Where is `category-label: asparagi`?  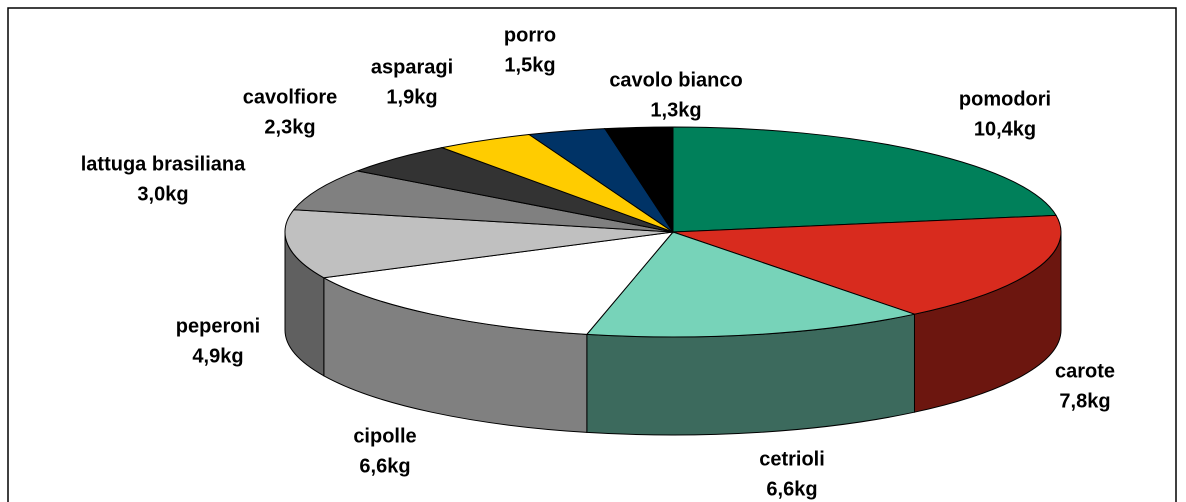
category-label: asparagi is located at coordinates (412, 67).